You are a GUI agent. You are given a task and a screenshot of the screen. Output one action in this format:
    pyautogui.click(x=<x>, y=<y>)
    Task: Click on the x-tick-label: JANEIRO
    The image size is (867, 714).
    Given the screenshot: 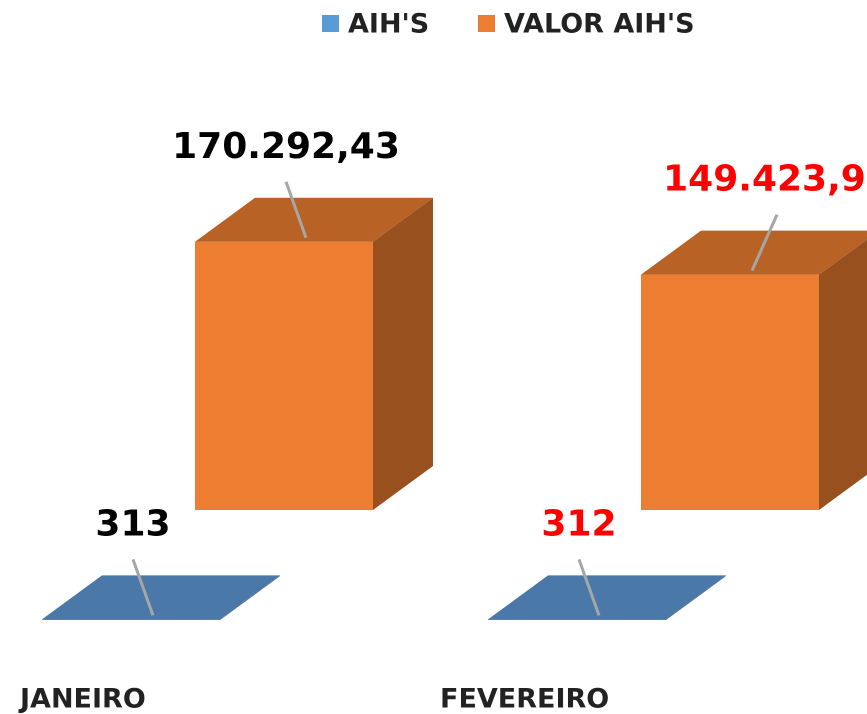 What is the action you would take?
    pyautogui.click(x=82, y=699)
    